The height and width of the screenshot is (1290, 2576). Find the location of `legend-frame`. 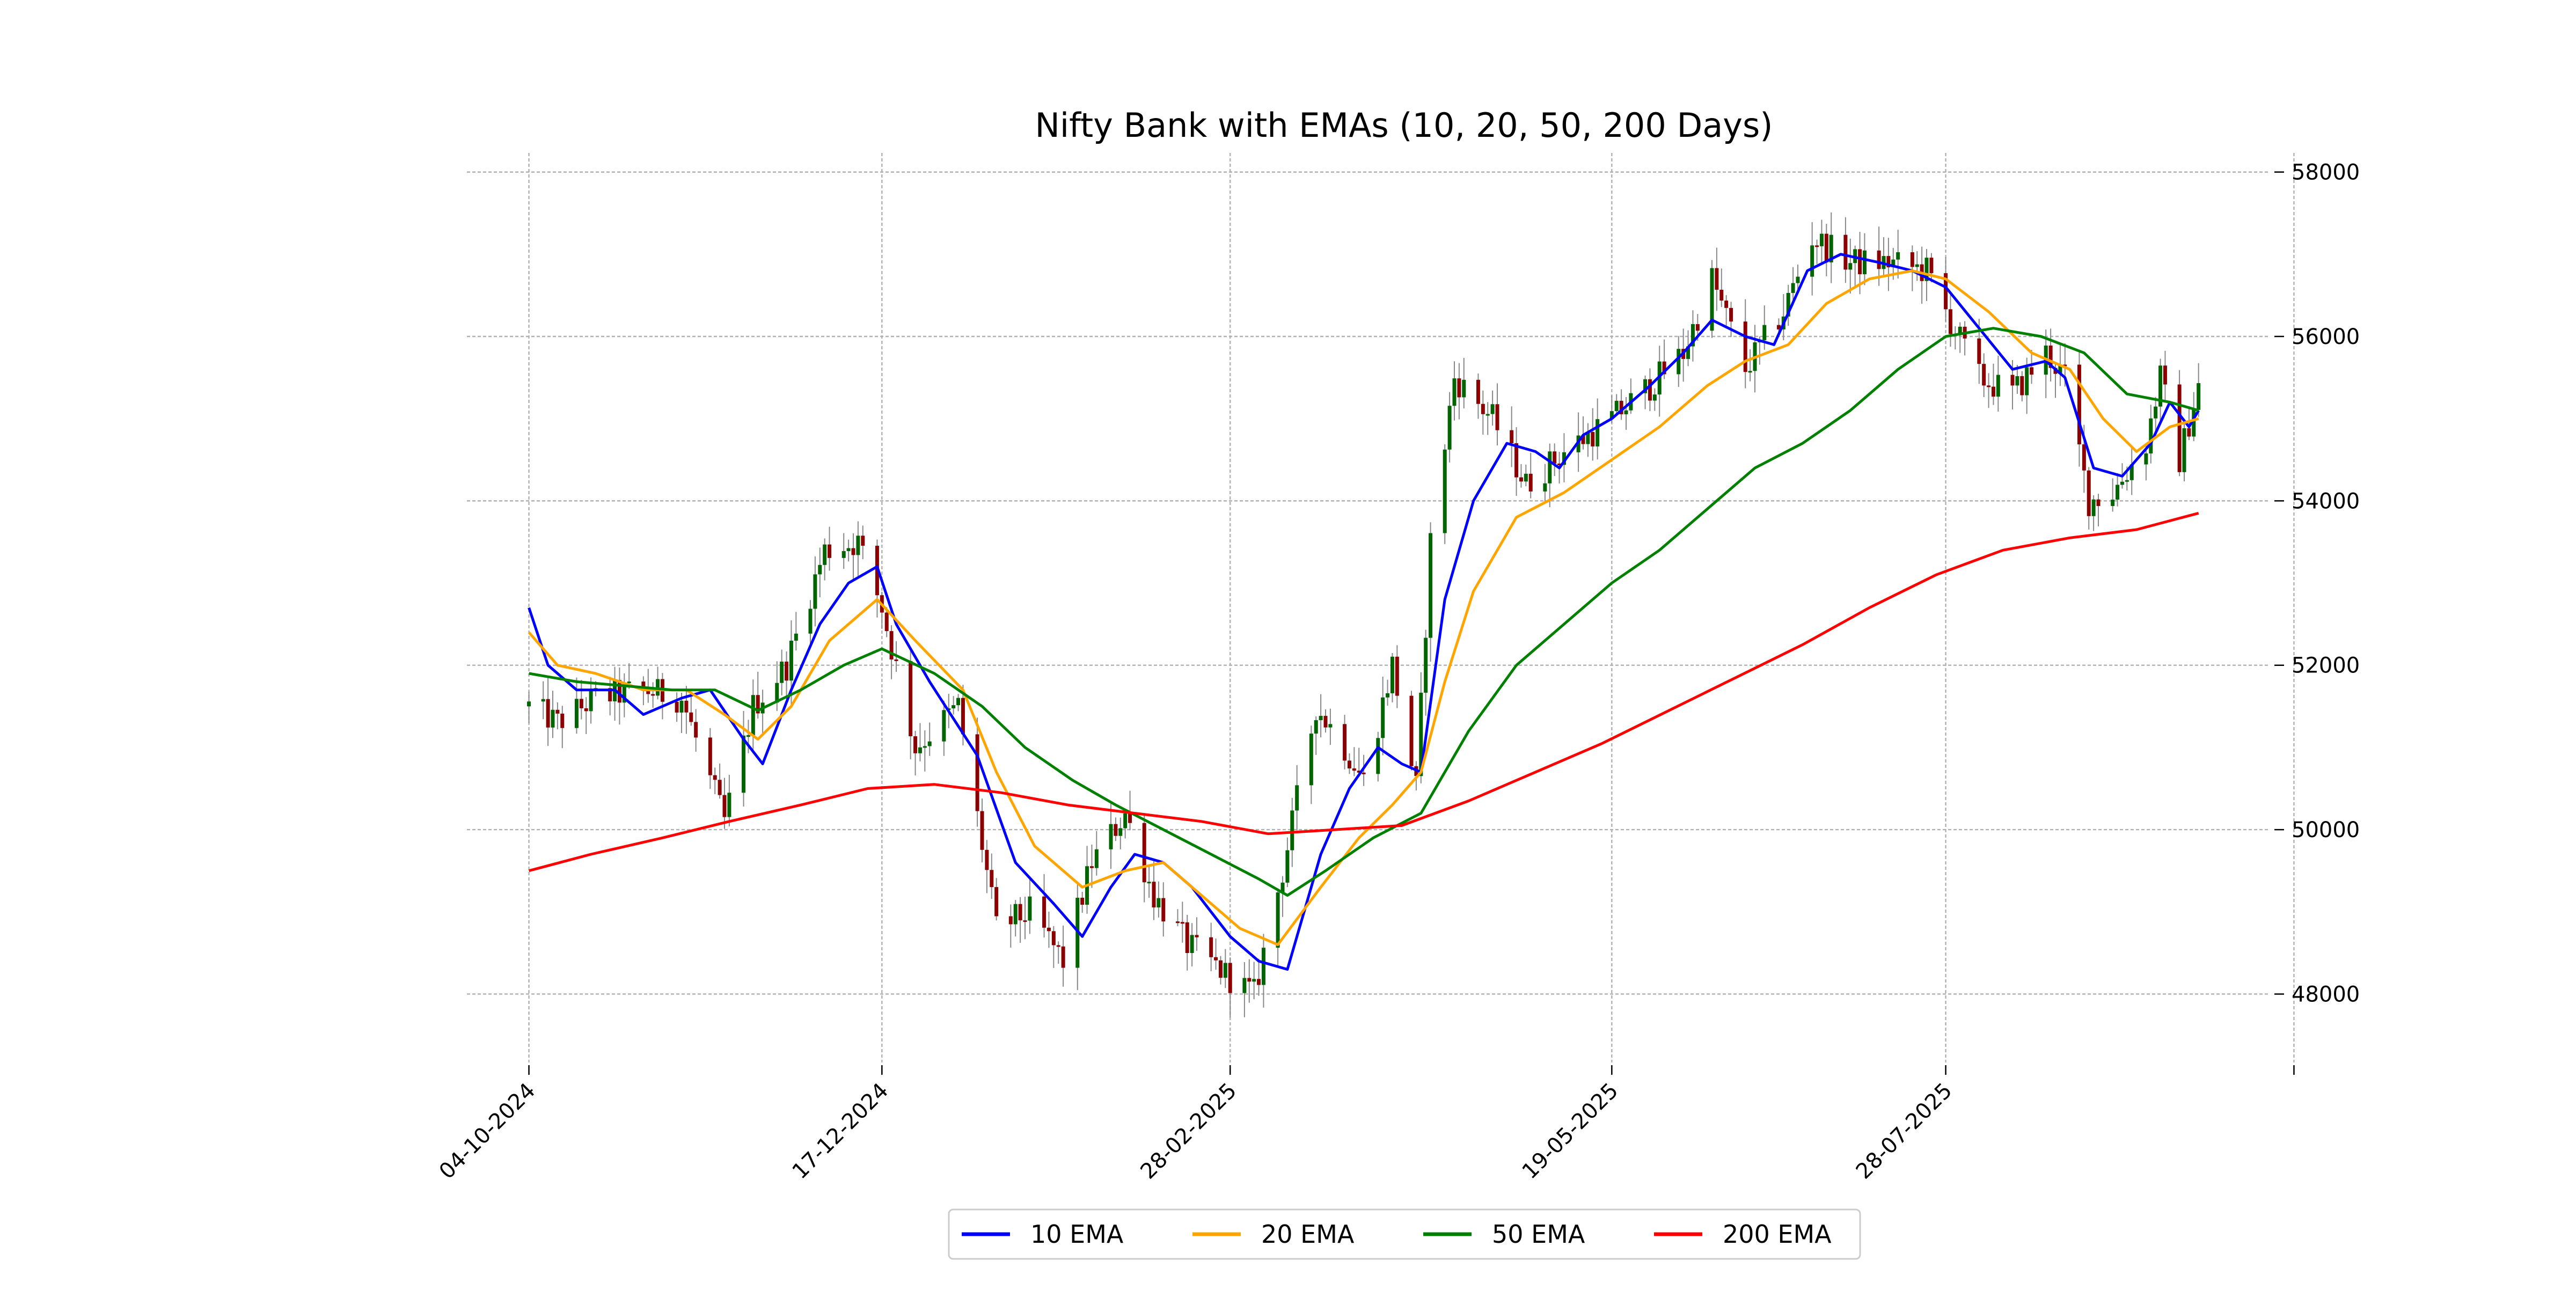

legend-frame is located at coordinates (1404, 1234).